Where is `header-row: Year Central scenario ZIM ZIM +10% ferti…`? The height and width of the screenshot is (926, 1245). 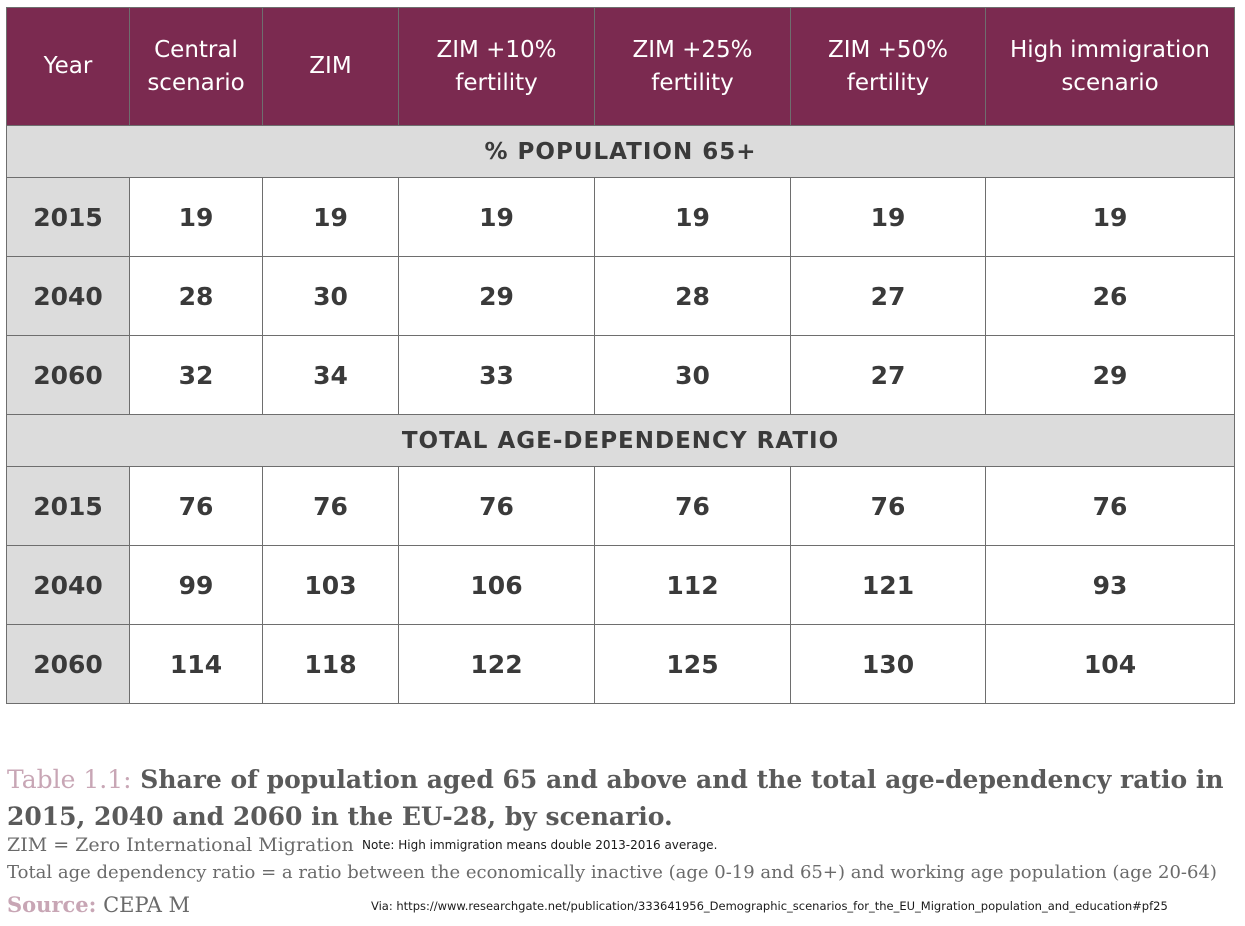 header-row: Year Central scenario ZIM ZIM +10% ferti… is located at coordinates (620, 66).